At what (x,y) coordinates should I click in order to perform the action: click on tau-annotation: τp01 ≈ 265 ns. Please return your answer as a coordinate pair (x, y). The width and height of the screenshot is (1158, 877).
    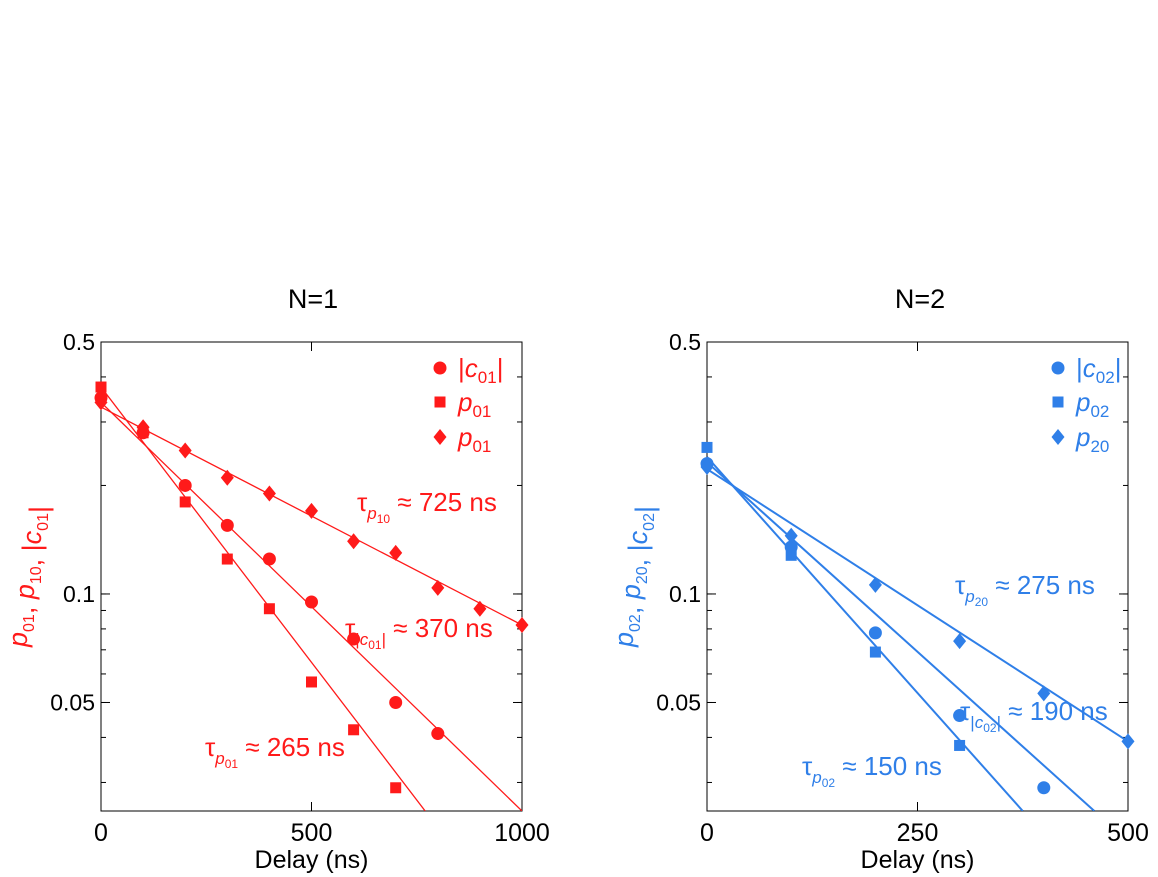
    Looking at the image, I should click on (275, 751).